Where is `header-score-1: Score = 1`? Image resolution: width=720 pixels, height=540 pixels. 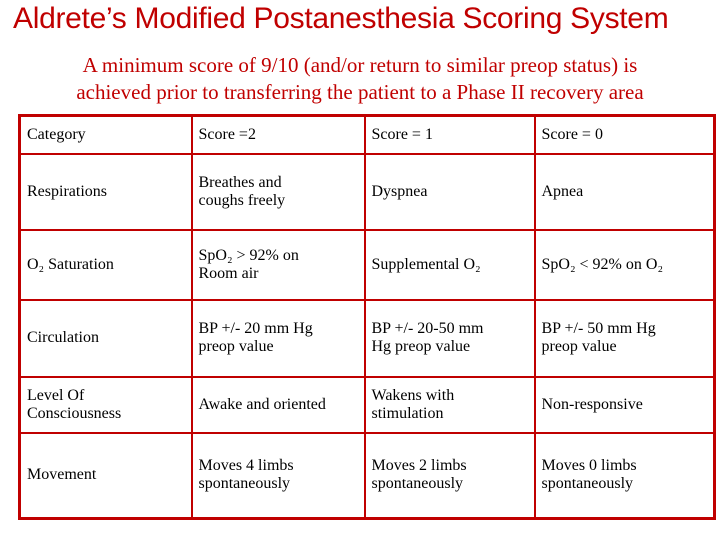 header-score-1: Score = 1 is located at coordinates (449, 134).